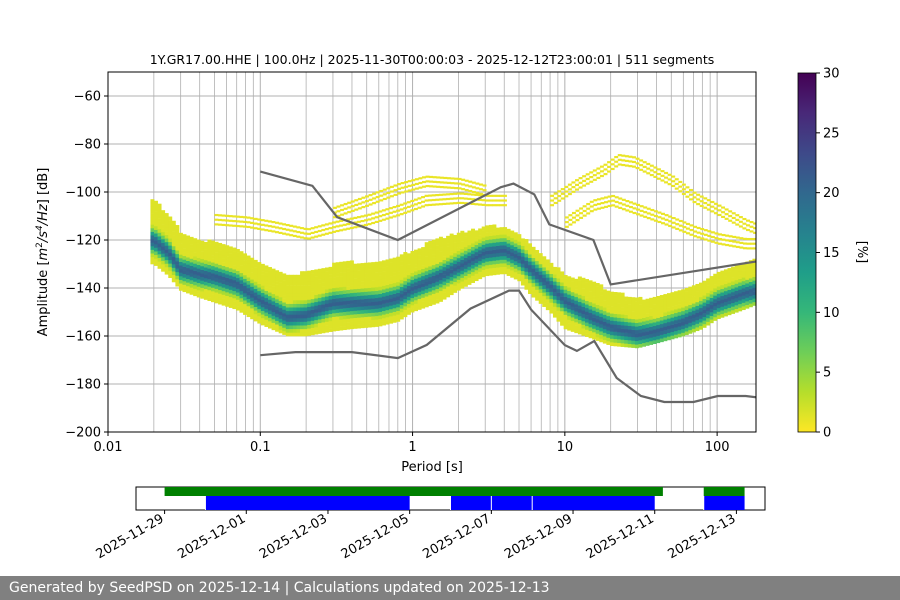  I want to click on colorbar-tick-label: 30, so click(831, 74).